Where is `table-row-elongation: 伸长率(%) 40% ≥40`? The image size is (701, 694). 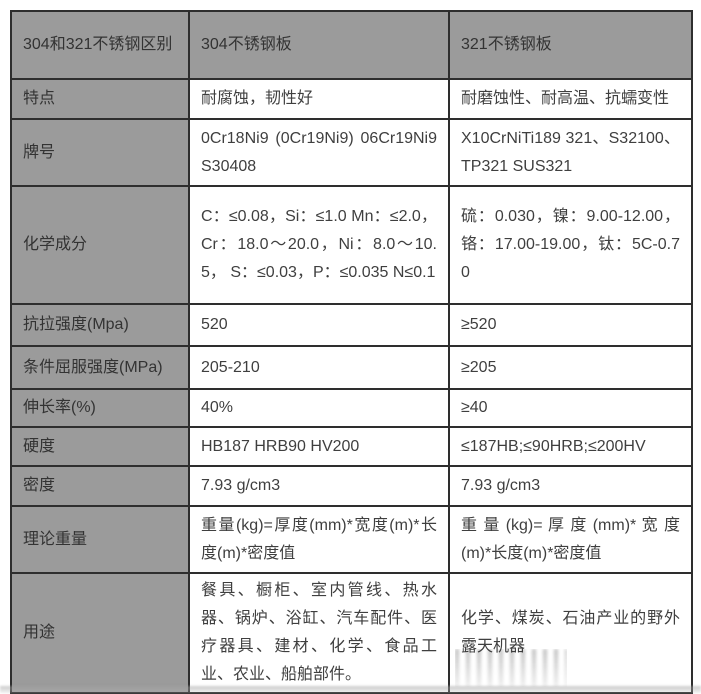 table-row-elongation: 伸长率(%) 40% ≥40 is located at coordinates (351, 408).